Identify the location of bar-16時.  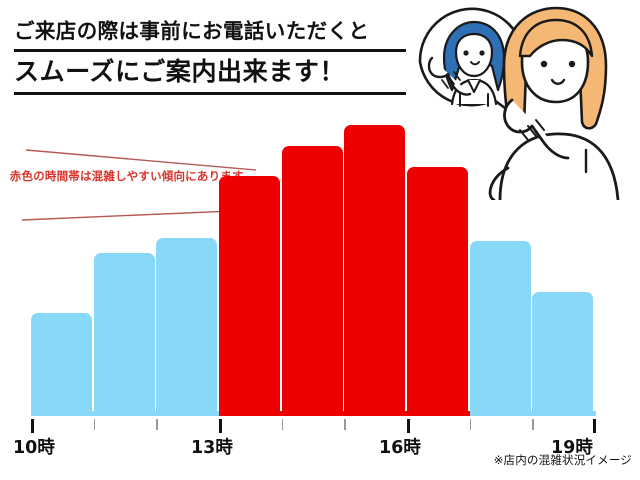
(438, 291).